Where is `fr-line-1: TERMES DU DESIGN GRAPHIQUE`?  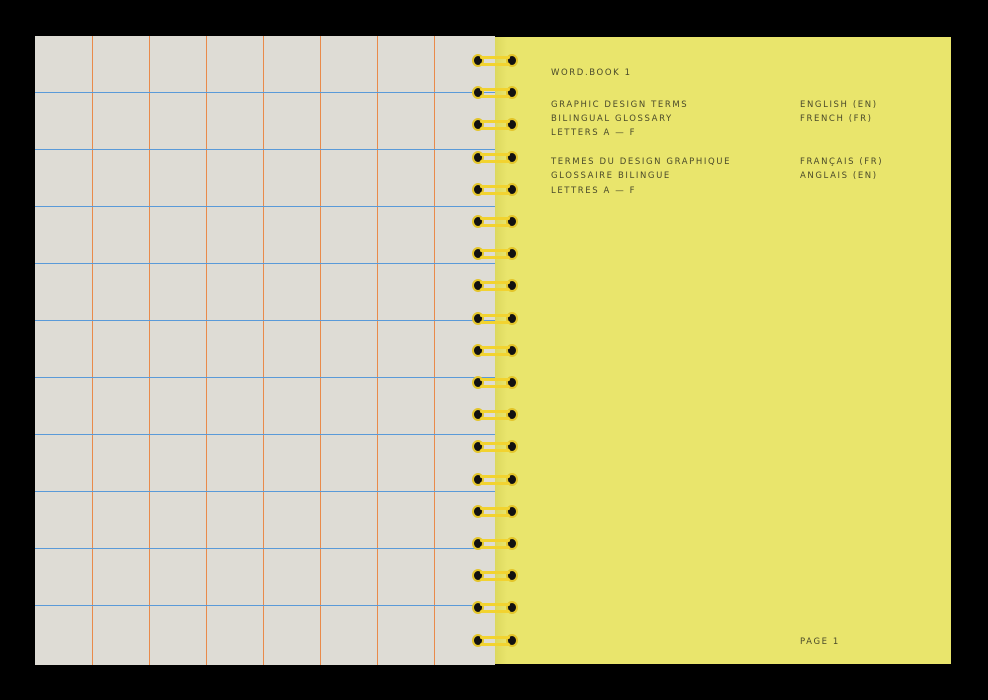 fr-line-1: TERMES DU DESIGN GRAPHIQUE is located at coordinates (641, 162).